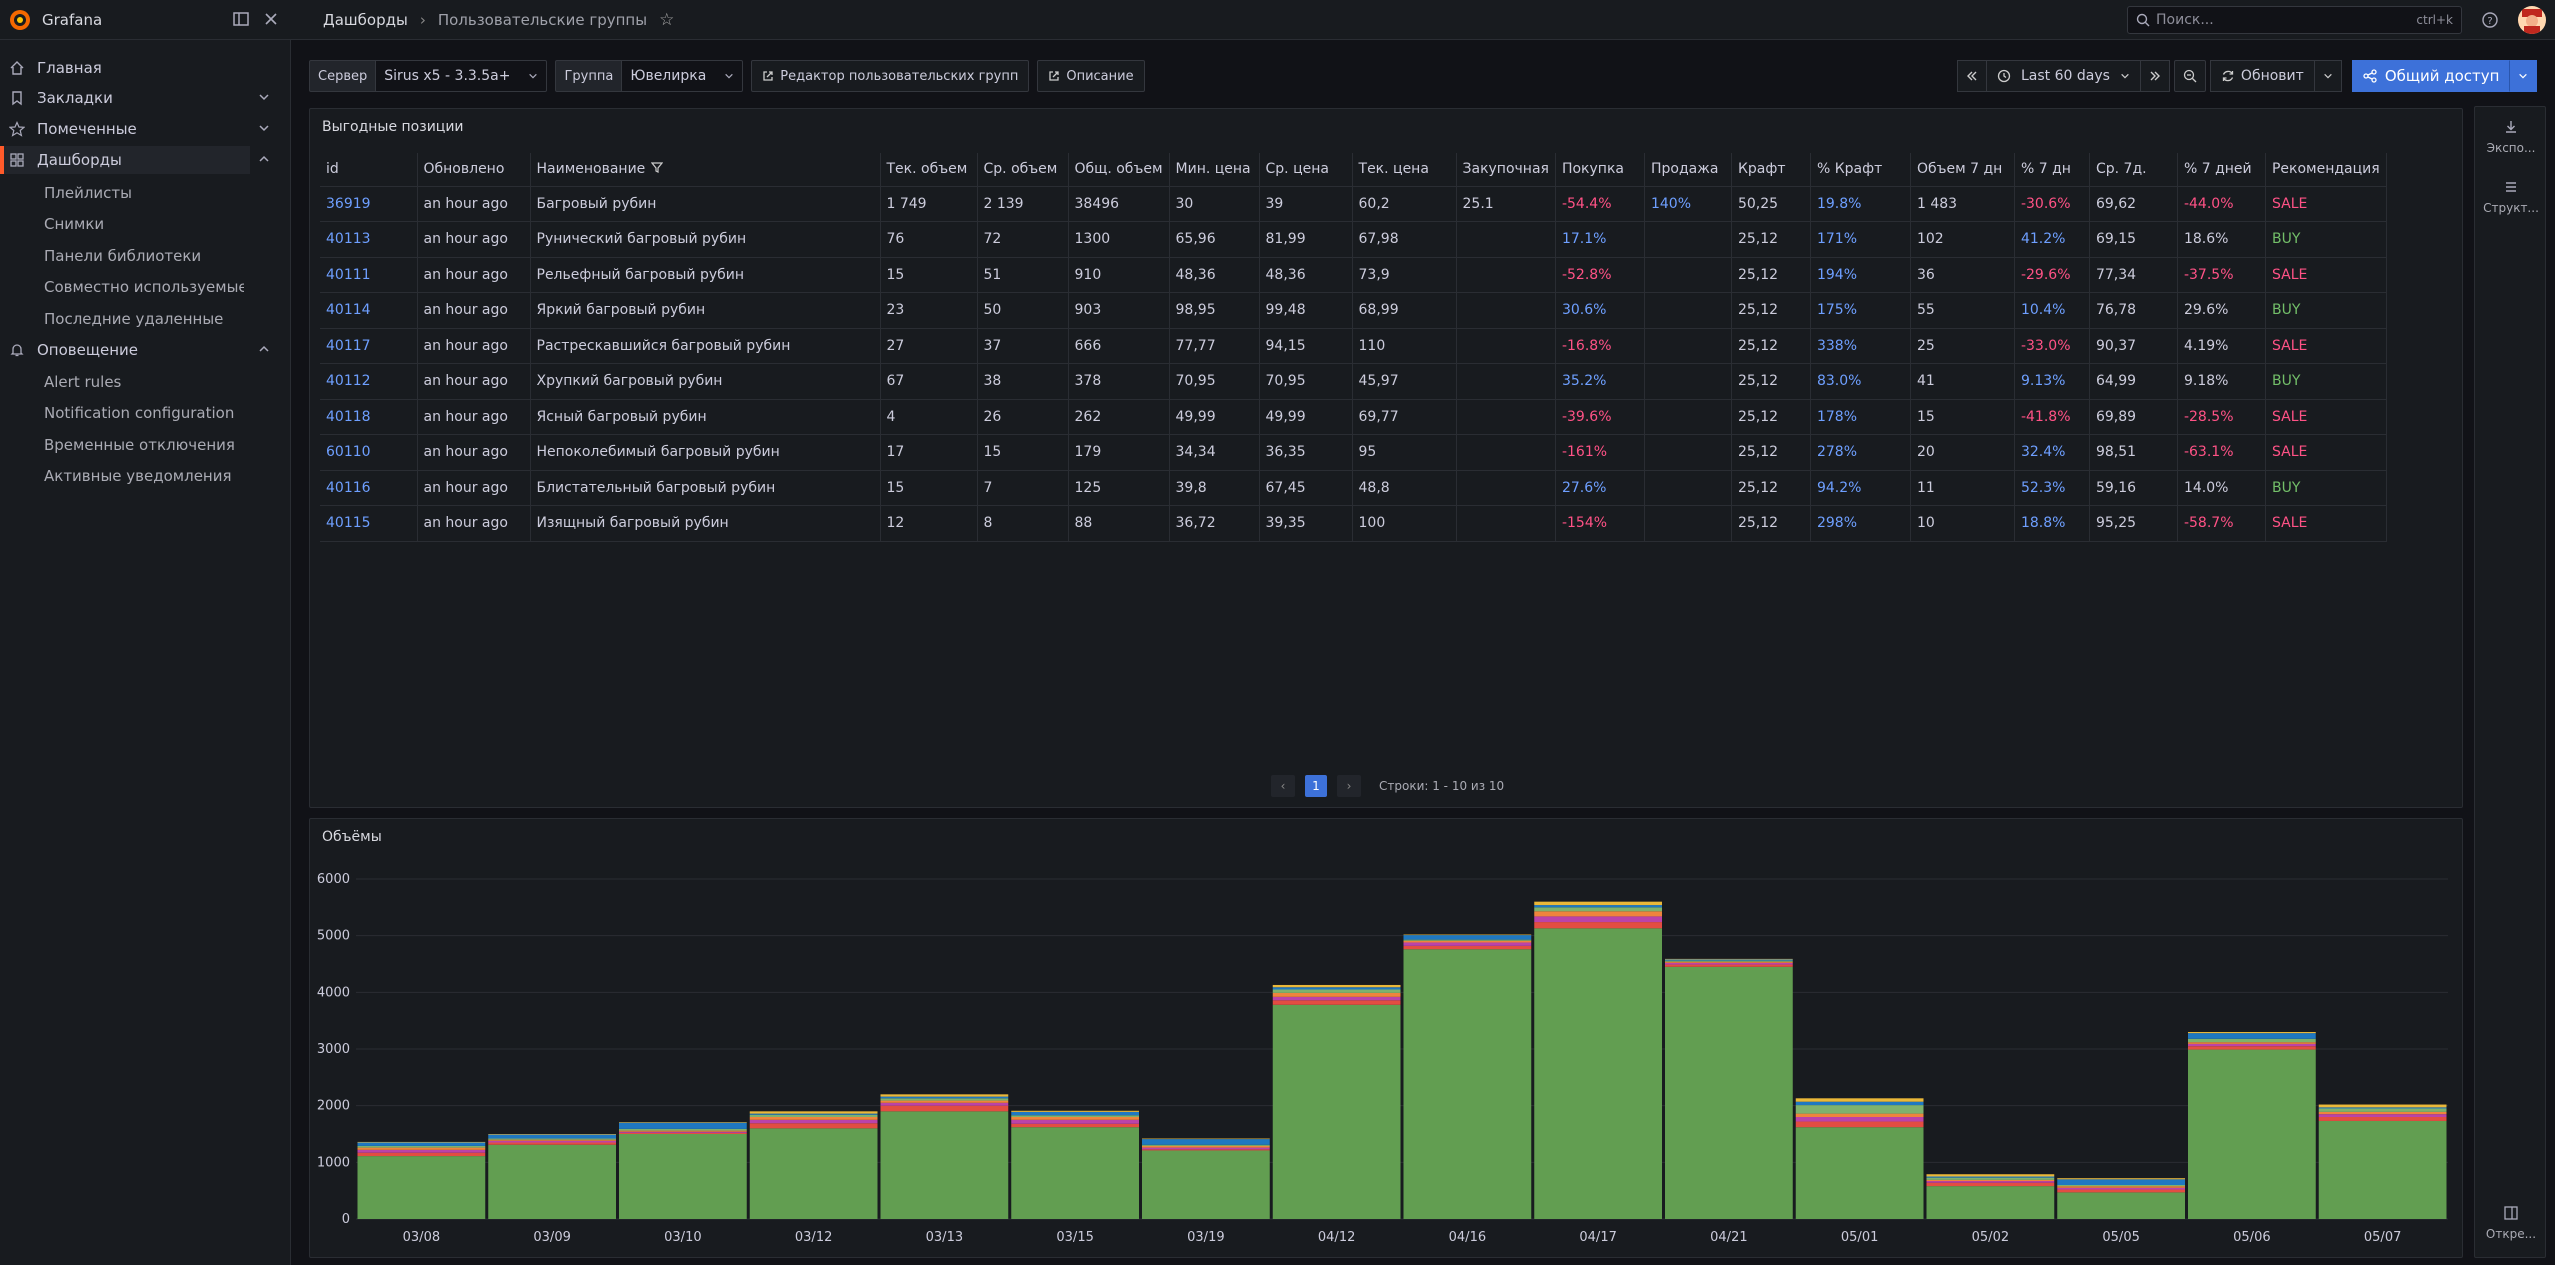 The height and width of the screenshot is (1265, 2555). Describe the element at coordinates (929, 170) in the screenshot. I see `column-header: Тек. объем` at that location.